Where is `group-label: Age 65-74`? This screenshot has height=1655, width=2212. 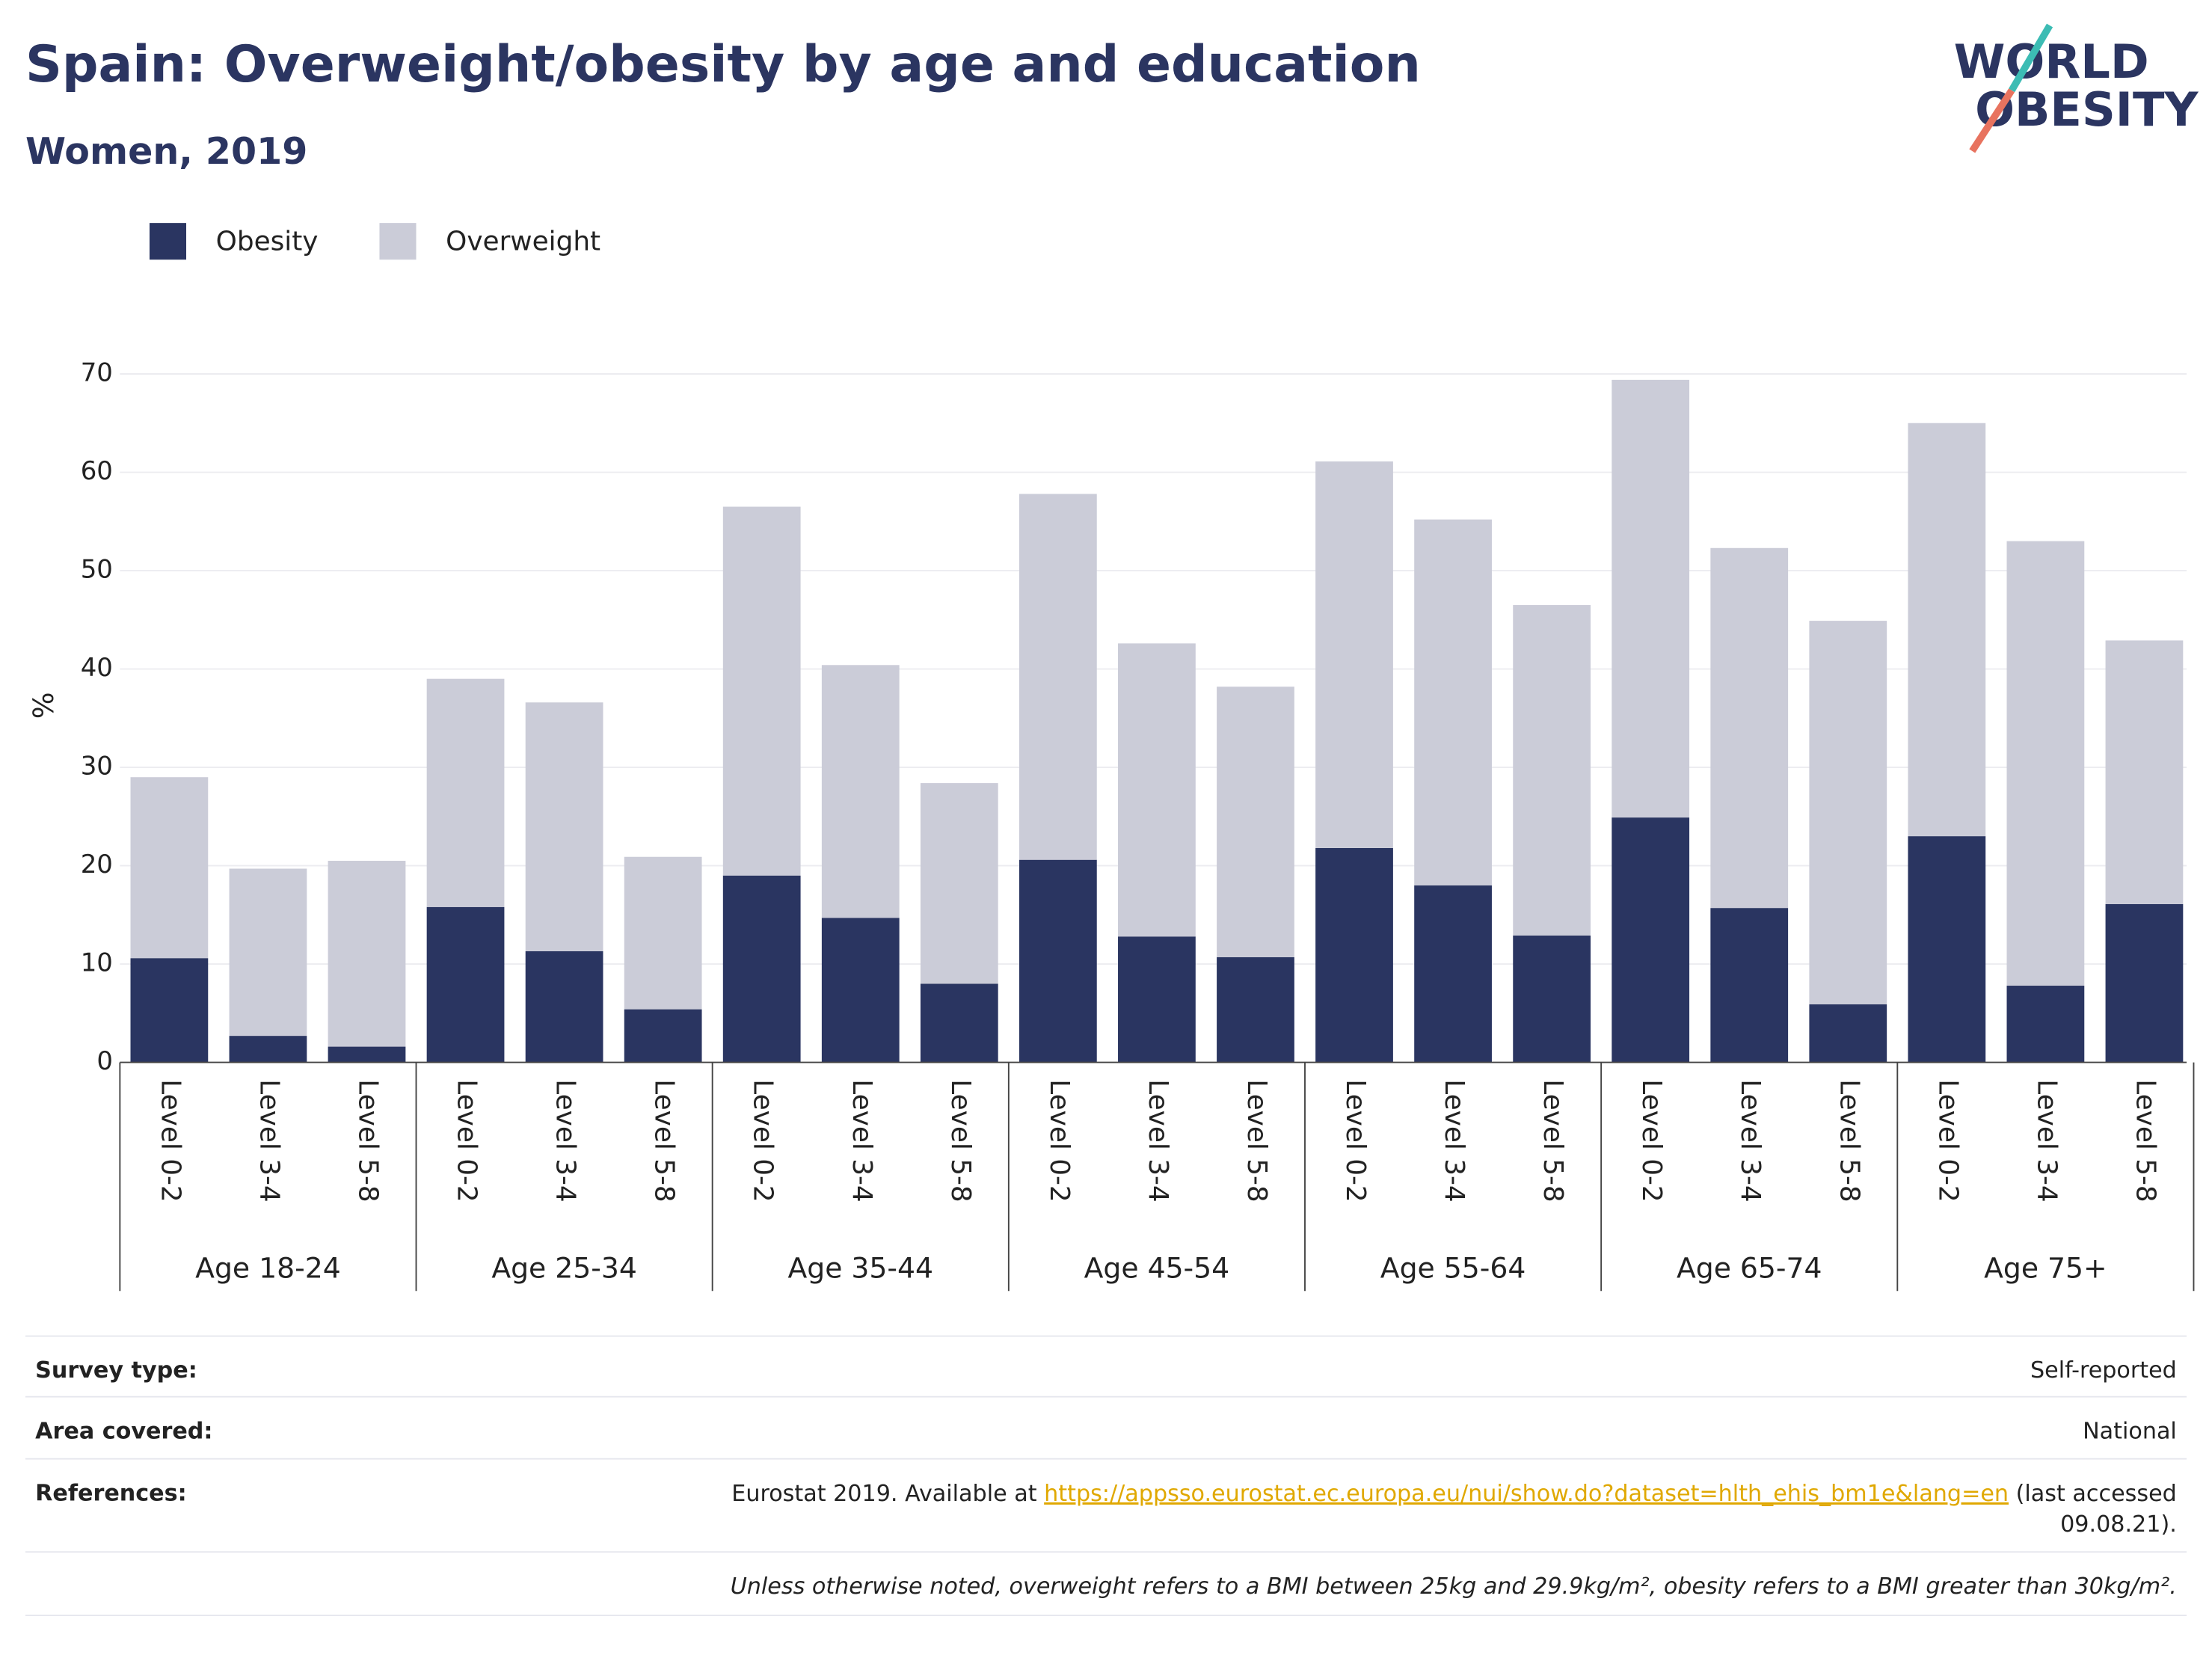
group-label: Age 65-74 is located at coordinates (1749, 1267).